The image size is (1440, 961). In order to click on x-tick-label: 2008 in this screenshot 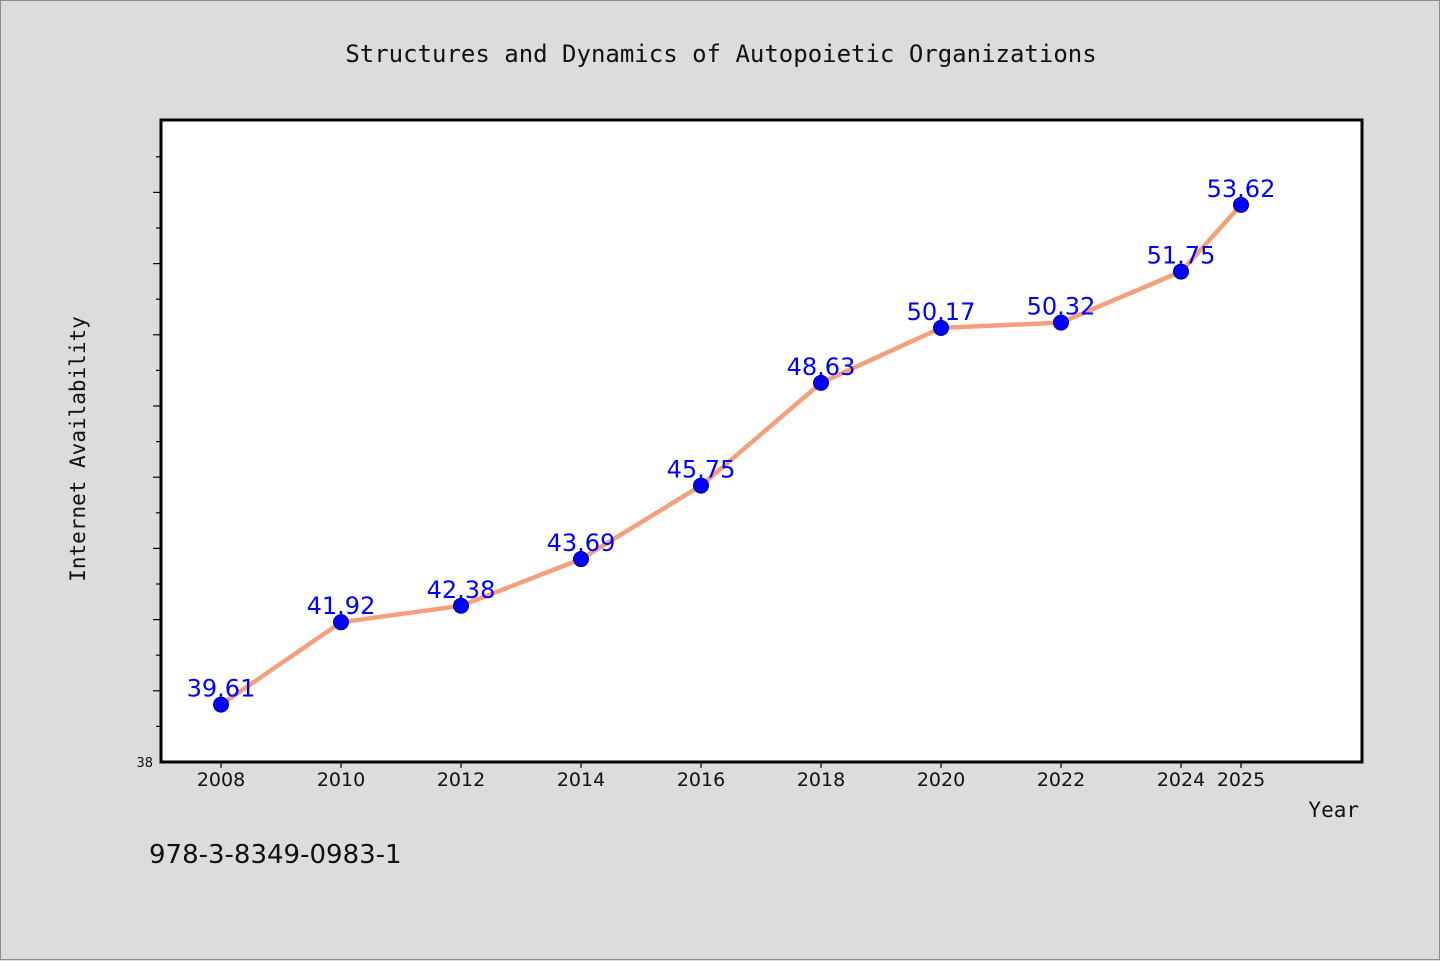, I will do `click(221, 780)`.